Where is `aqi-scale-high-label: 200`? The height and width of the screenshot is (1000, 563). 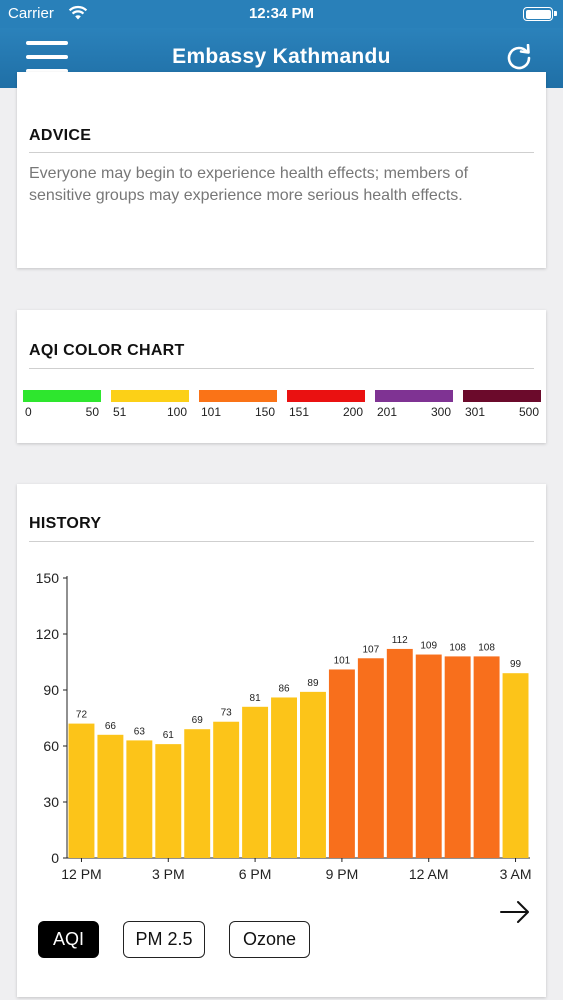
aqi-scale-high-label: 200 is located at coordinates (352, 412).